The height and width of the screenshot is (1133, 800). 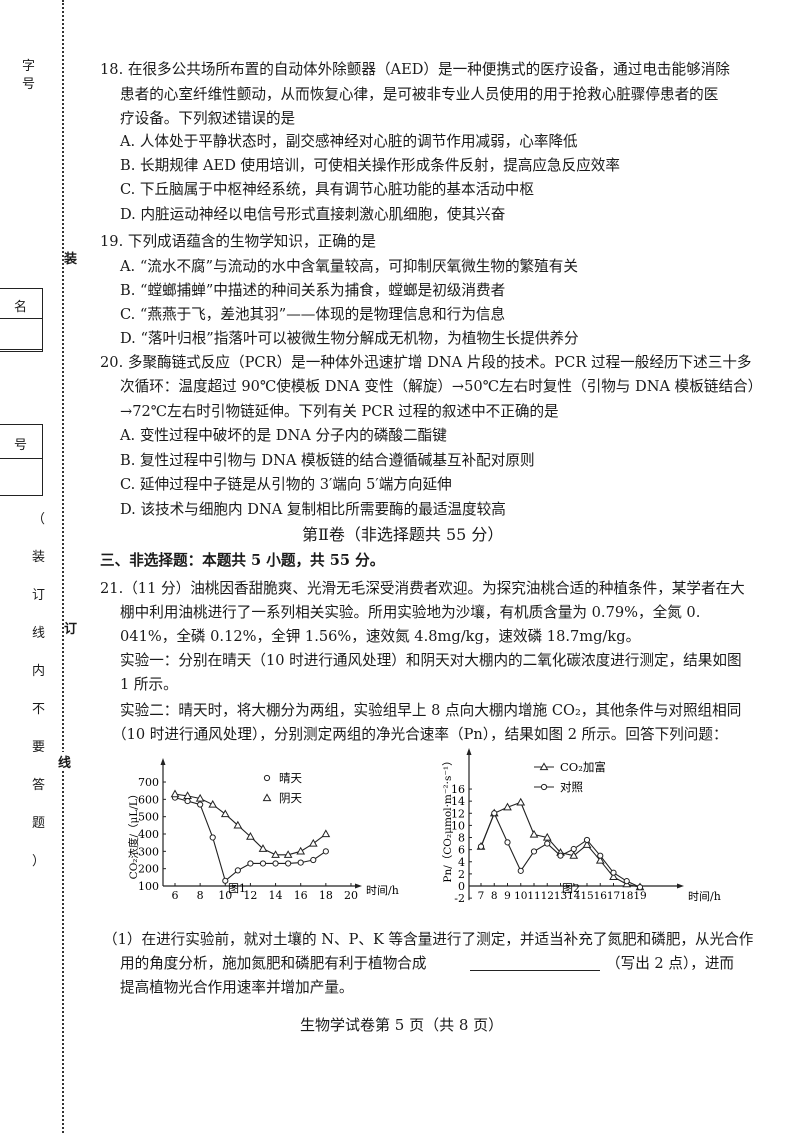 What do you see at coordinates (461, 838) in the screenshot?
I see `y-tick-label: 8` at bounding box center [461, 838].